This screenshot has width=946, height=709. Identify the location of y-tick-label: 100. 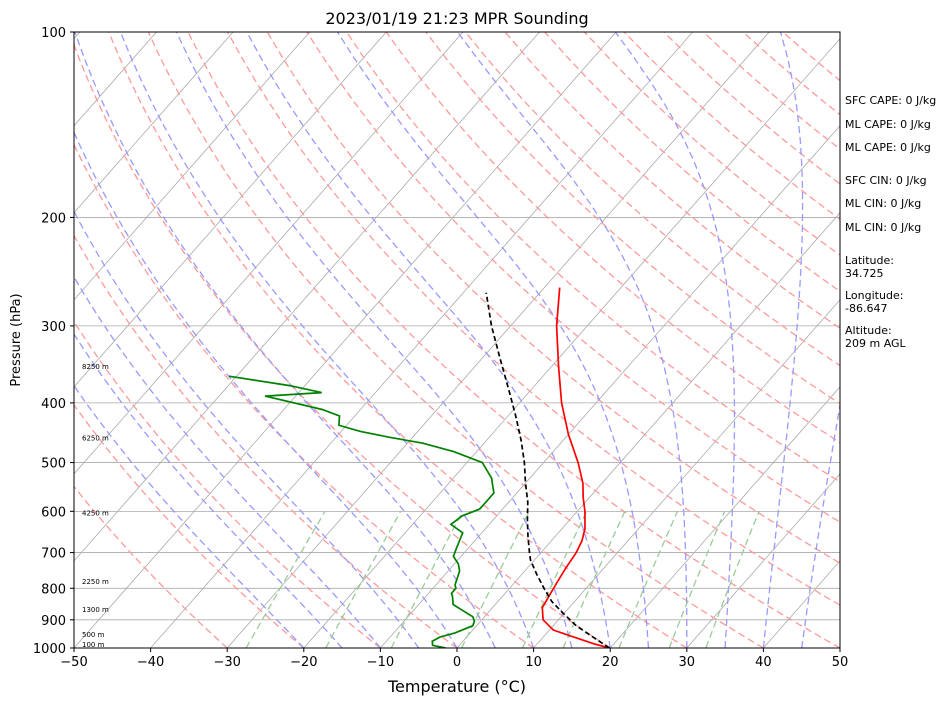
(53, 33).